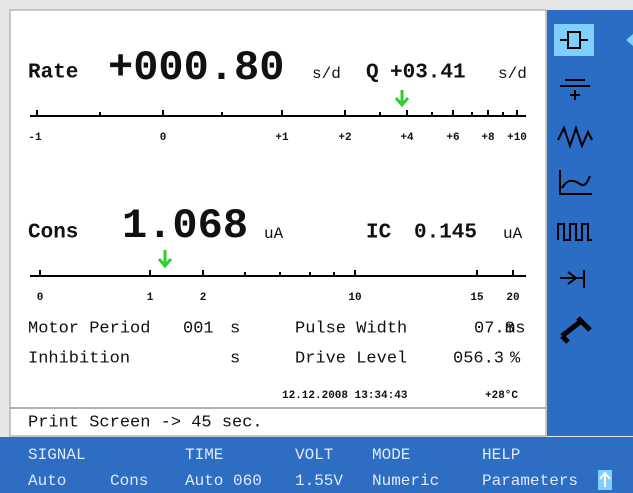 The width and height of the screenshot is (633, 493). I want to click on rate-scale: -1 0 +1 +2 +4 +6 +8 +10, so click(277, 127).